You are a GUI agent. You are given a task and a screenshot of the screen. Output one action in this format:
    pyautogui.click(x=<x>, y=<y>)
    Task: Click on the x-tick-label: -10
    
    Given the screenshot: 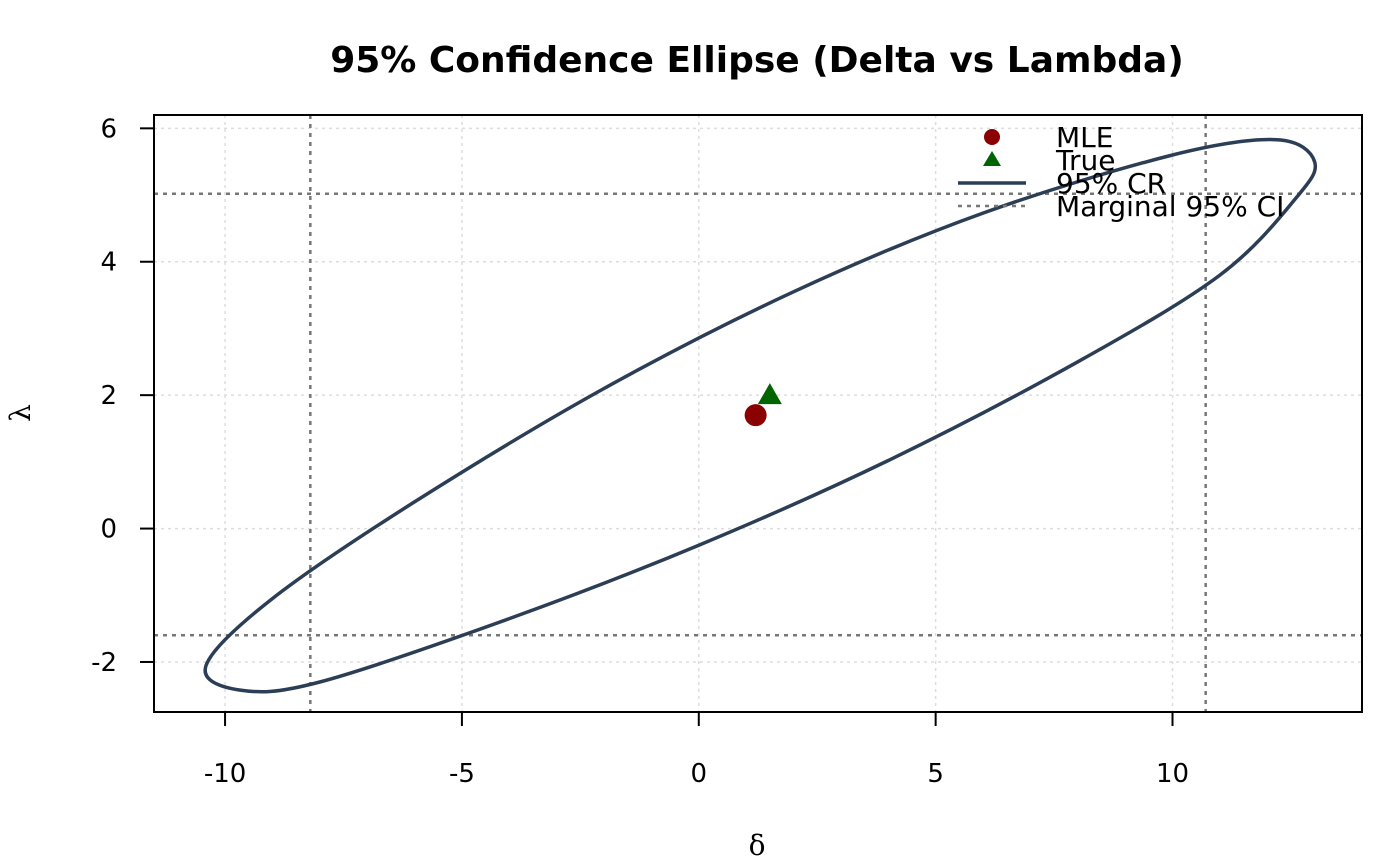 What is the action you would take?
    pyautogui.click(x=225, y=774)
    